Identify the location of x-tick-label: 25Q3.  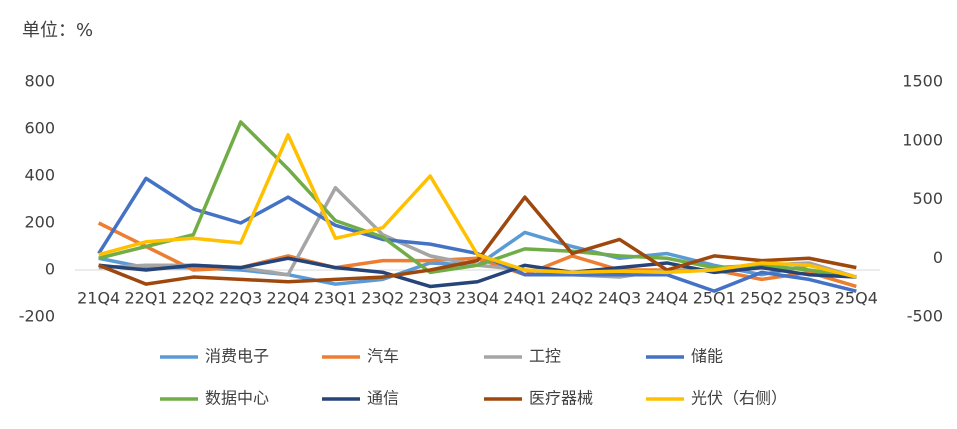
(808, 298).